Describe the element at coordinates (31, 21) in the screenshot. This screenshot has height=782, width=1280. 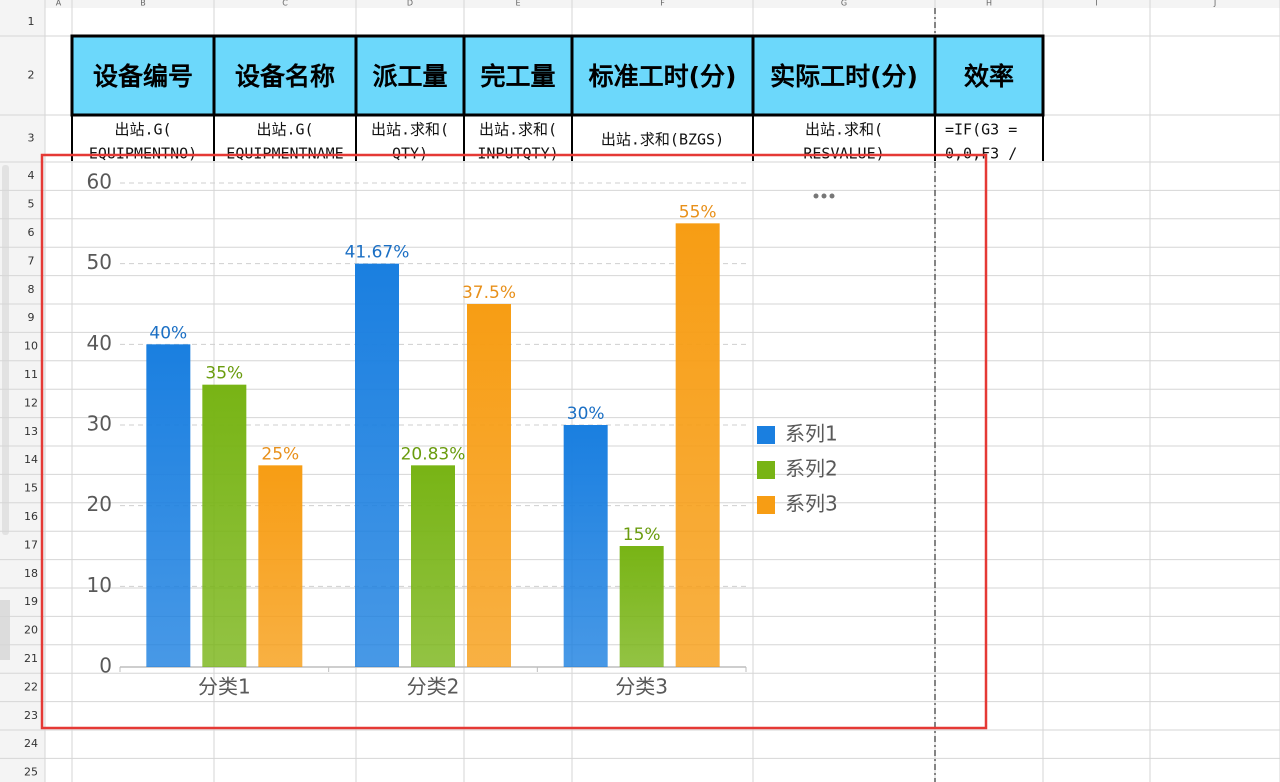
I see `row-number: 1` at that location.